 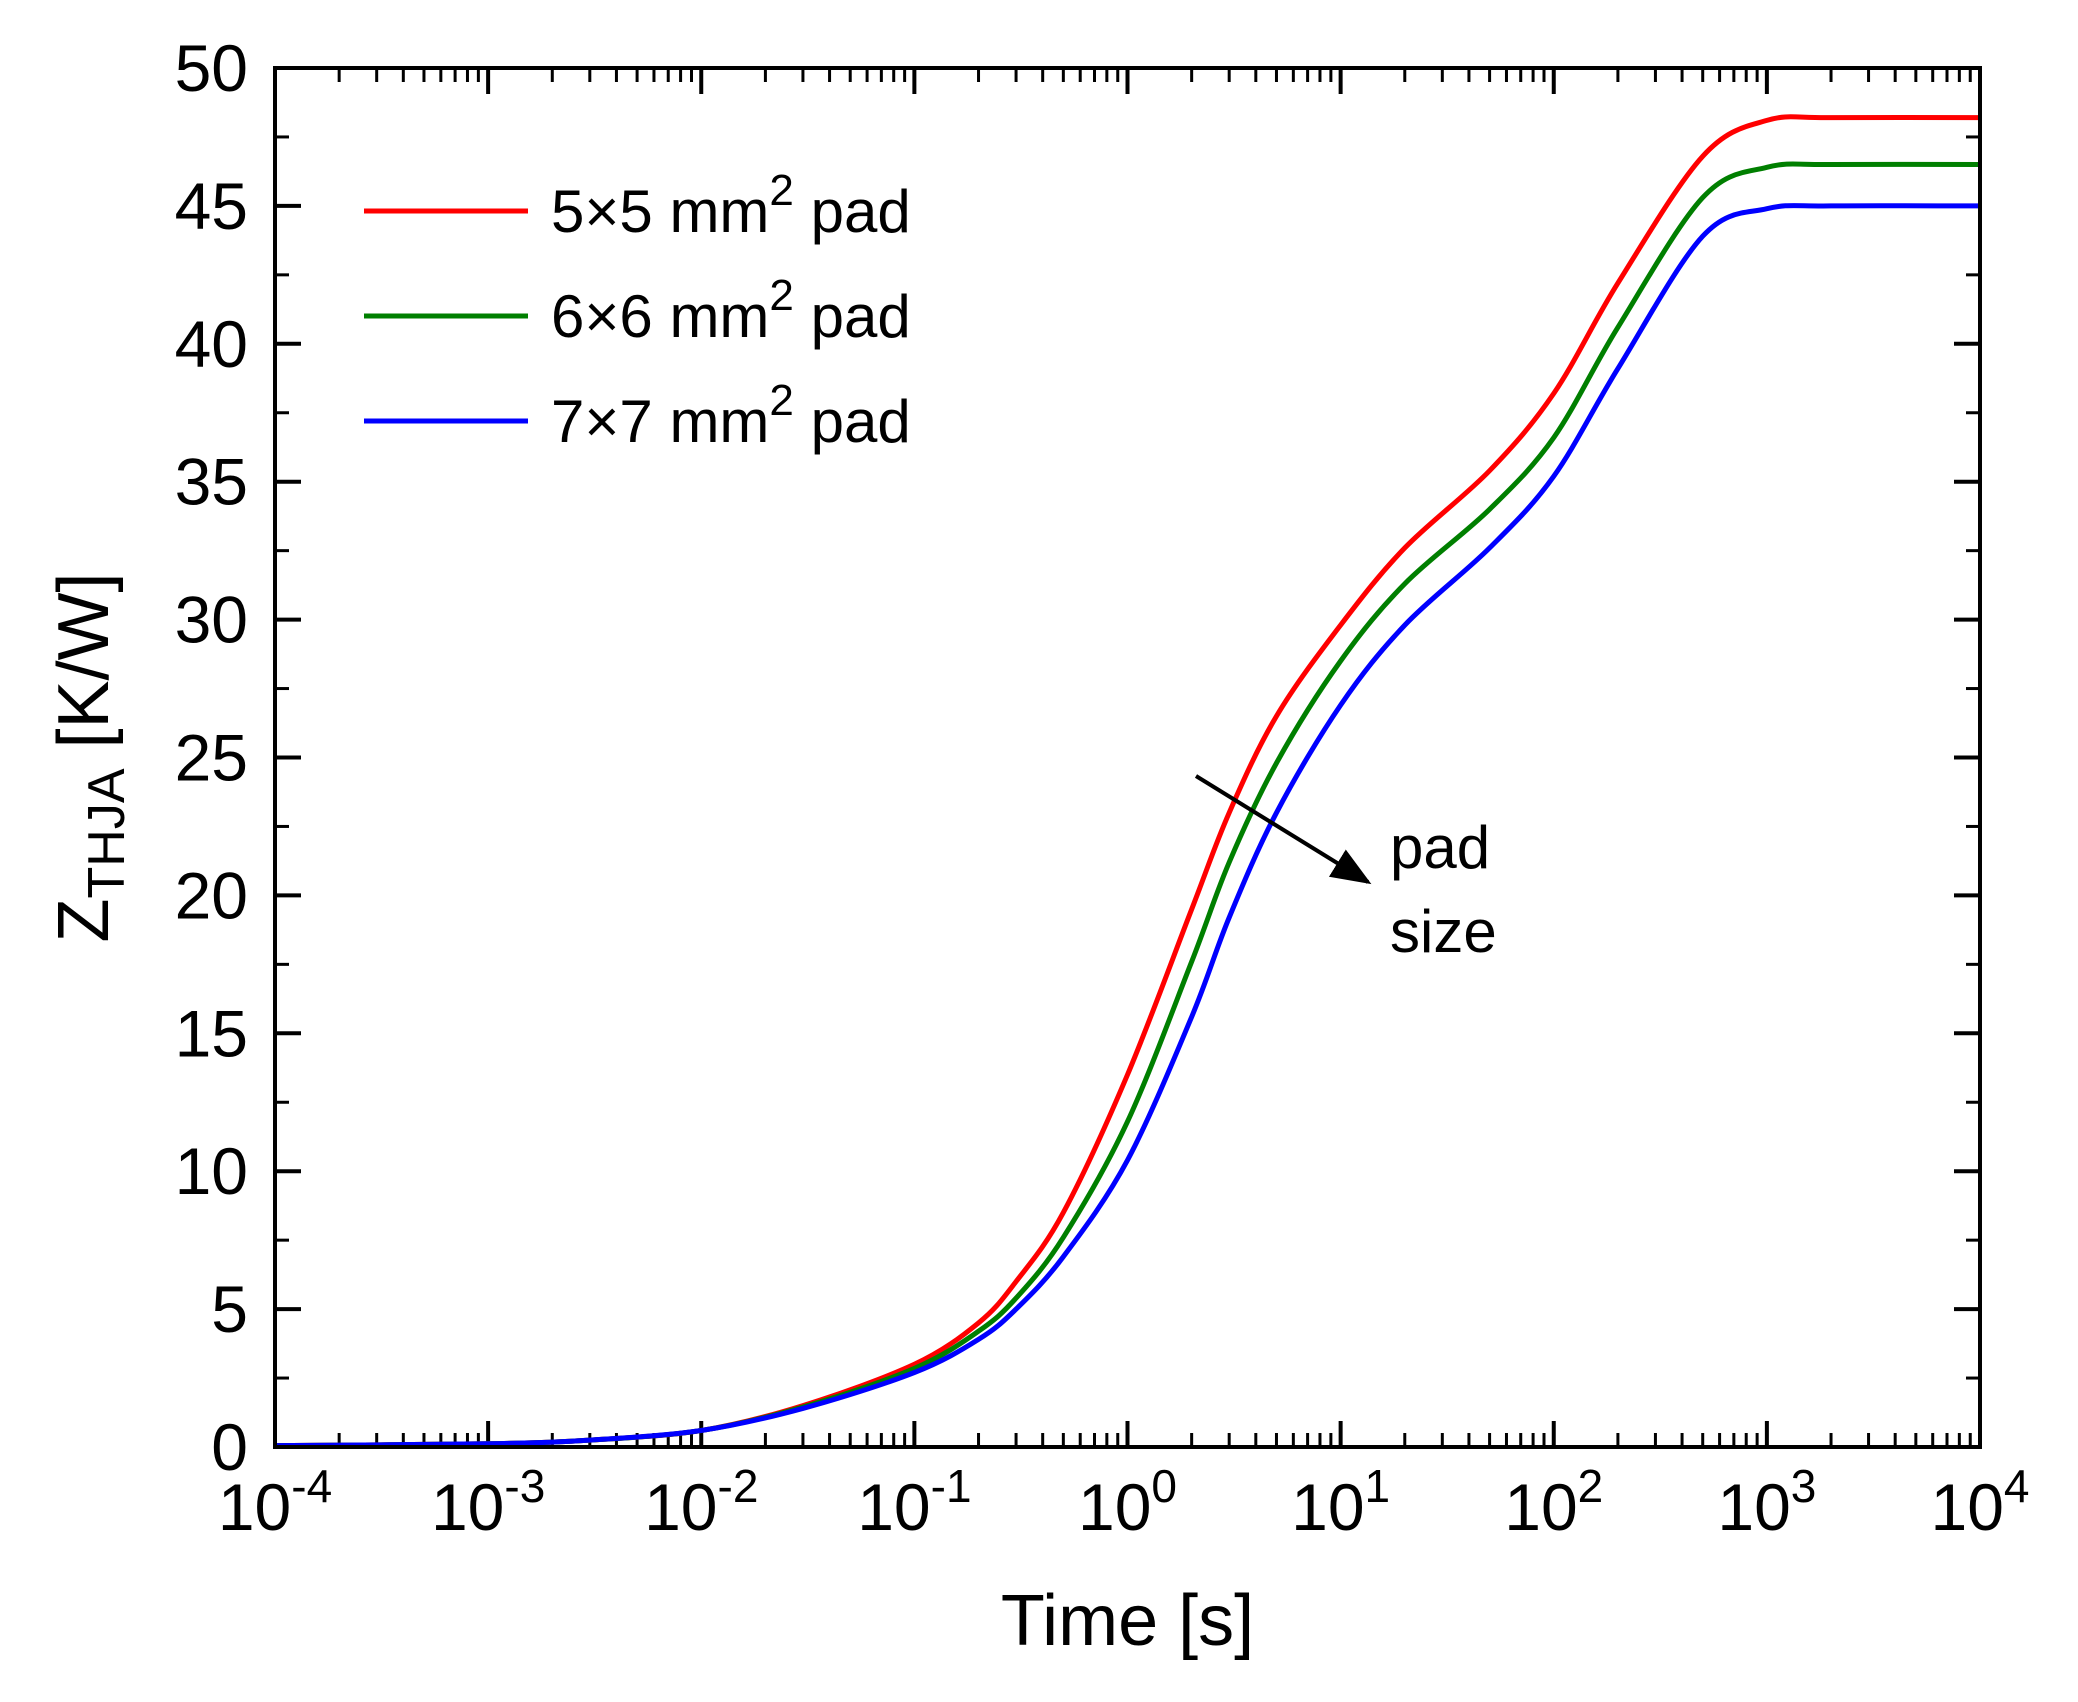 What do you see at coordinates (524, 1486) in the screenshot?
I see `x-tick-label-exponent: -3` at bounding box center [524, 1486].